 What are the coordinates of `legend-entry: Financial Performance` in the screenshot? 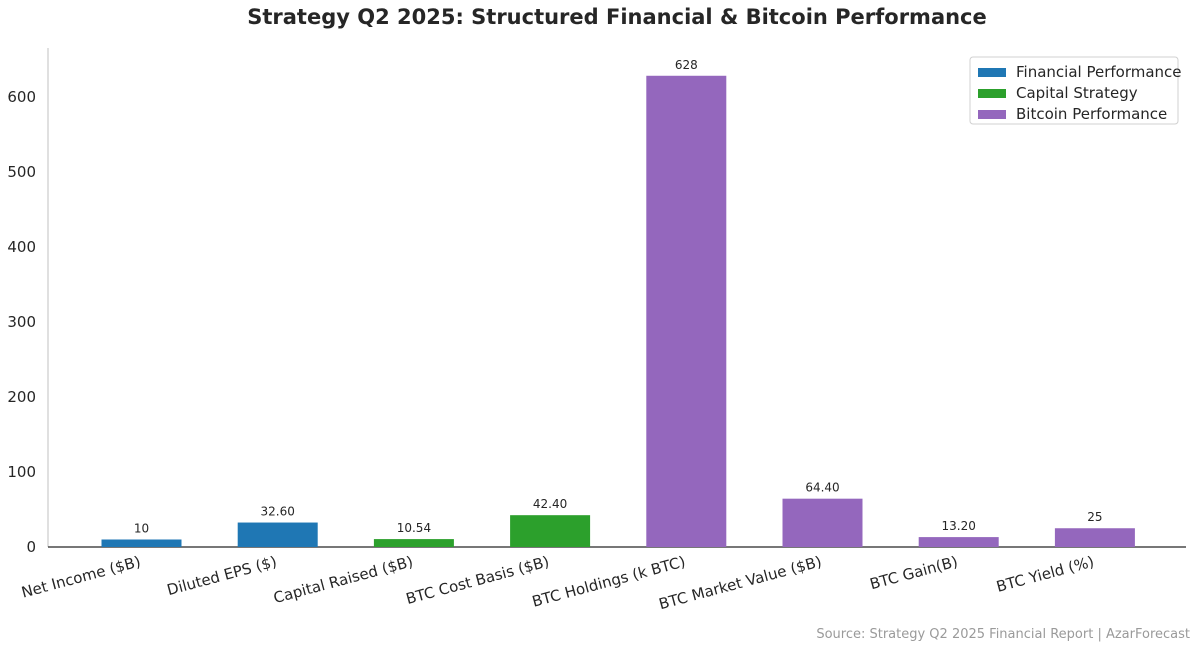 It's located at (1099, 72).